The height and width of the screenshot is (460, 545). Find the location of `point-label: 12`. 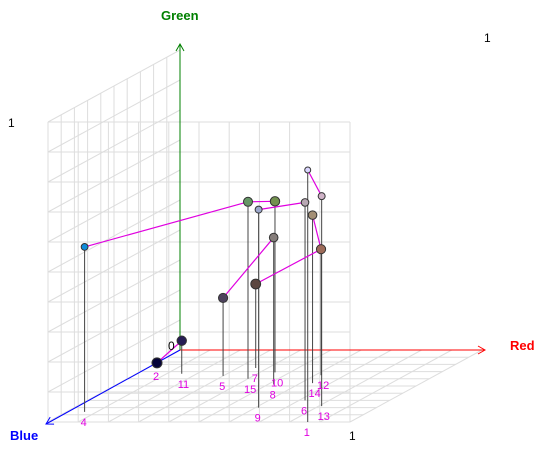

point-label: 12 is located at coordinates (323, 386).